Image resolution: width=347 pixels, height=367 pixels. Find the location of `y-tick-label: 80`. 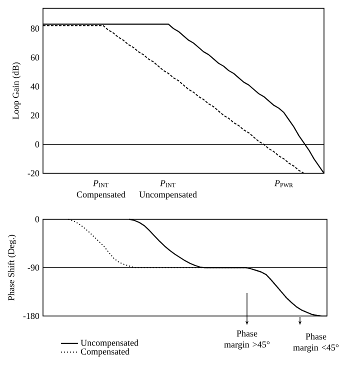

y-tick-label: 80 is located at coordinates (35, 29).